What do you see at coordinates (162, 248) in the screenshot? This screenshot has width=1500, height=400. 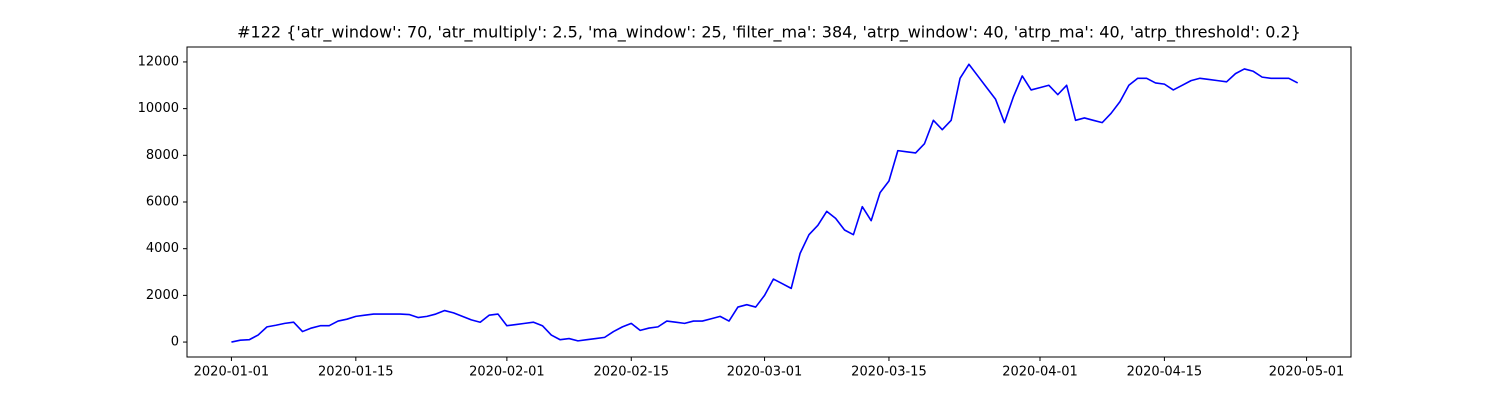 I see `y-tick-label: 4000` at bounding box center [162, 248].